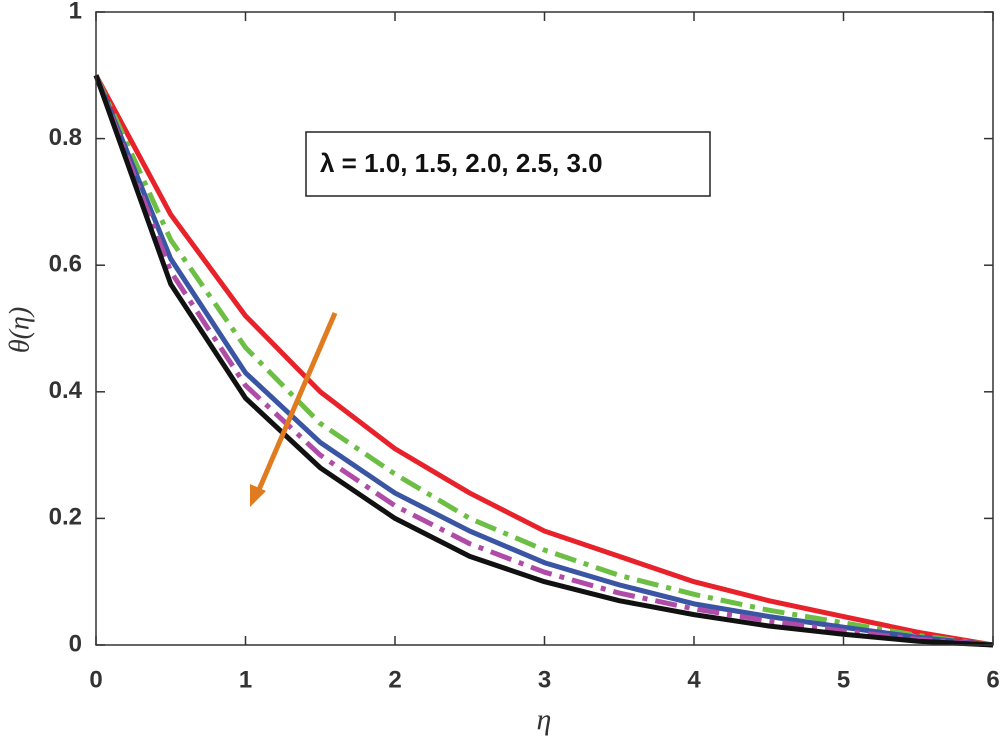  Describe the element at coordinates (544, 679) in the screenshot. I see `x-tick-label: 3` at that location.